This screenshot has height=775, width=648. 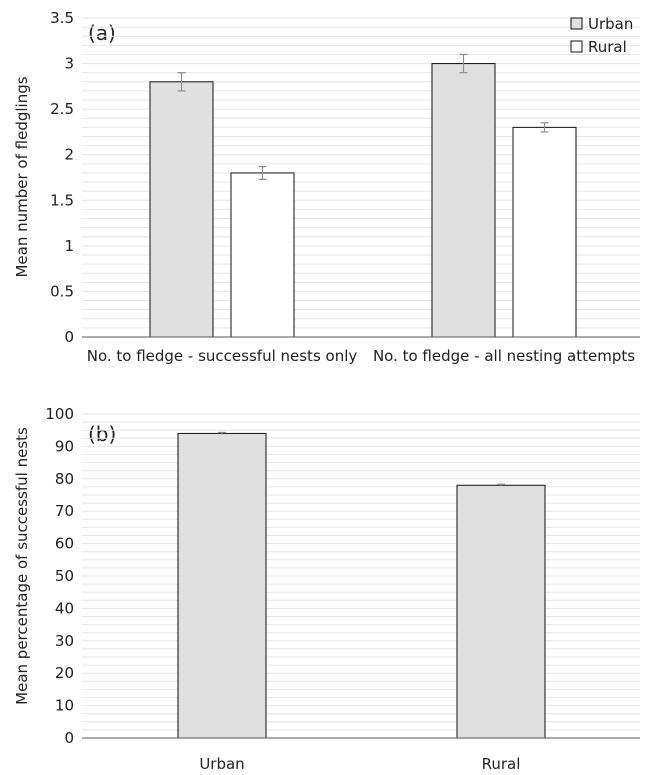 What do you see at coordinates (222, 356) in the screenshot?
I see `panel-a-x-category-label: No. to fledge - successful nests only` at bounding box center [222, 356].